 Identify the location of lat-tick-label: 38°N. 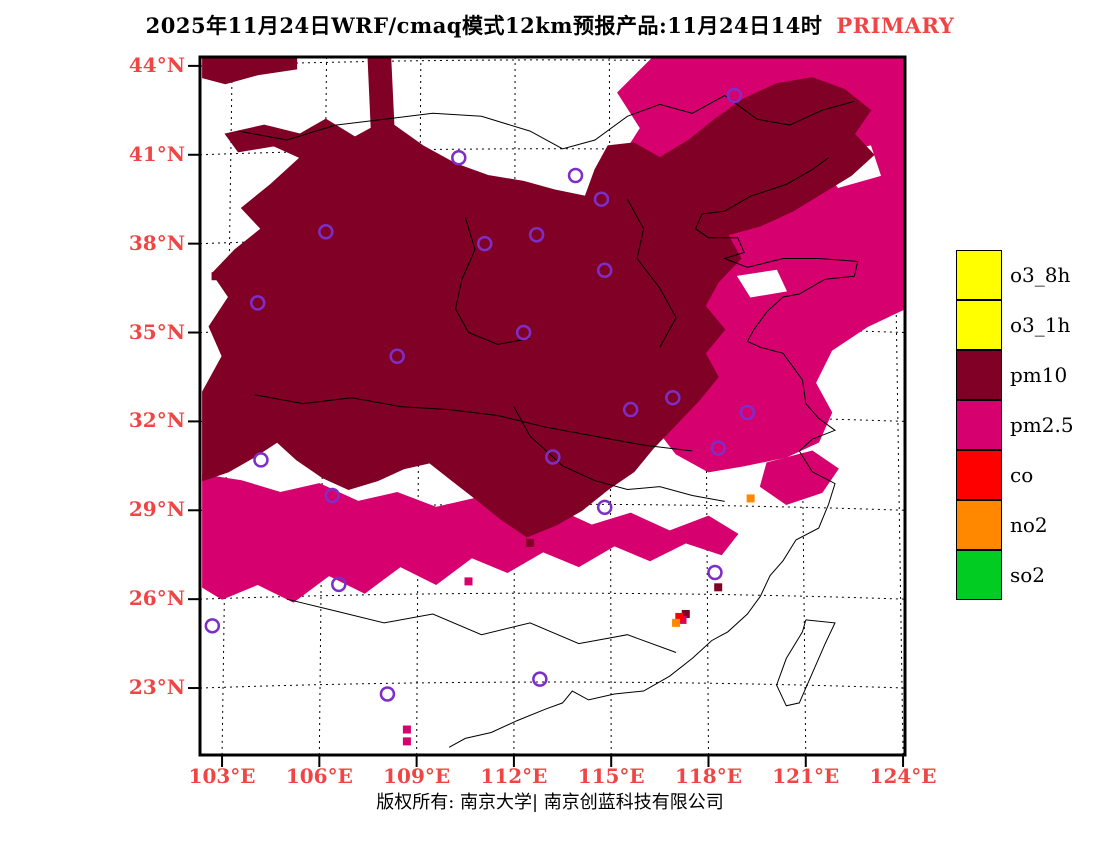
(156, 242).